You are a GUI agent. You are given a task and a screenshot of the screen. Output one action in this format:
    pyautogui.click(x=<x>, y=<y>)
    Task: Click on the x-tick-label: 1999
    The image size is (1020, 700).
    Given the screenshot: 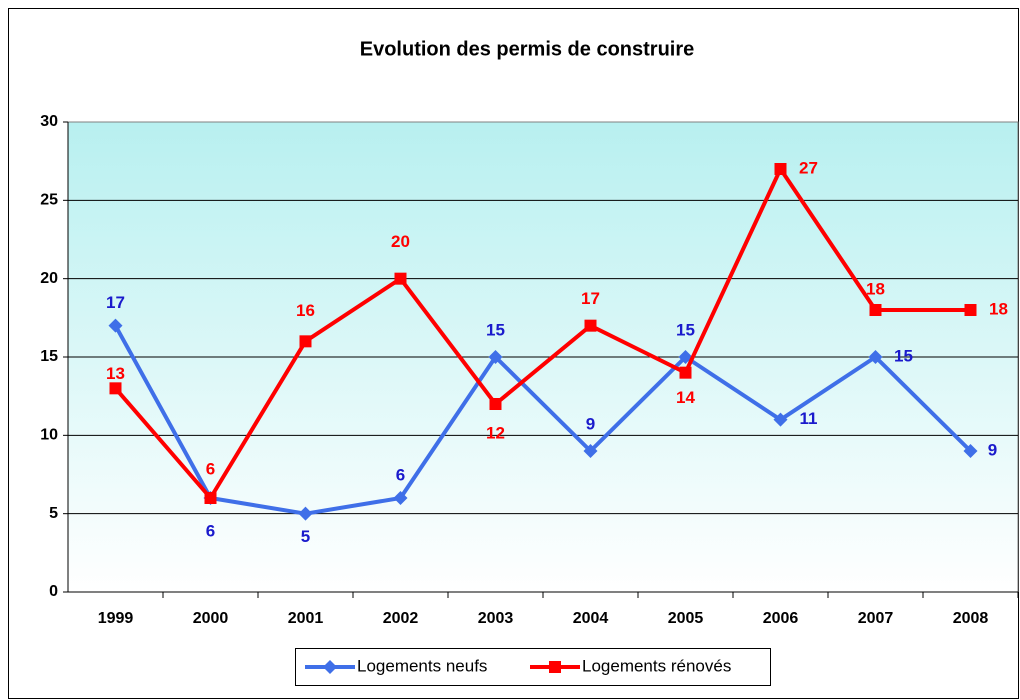 What is the action you would take?
    pyautogui.click(x=116, y=618)
    